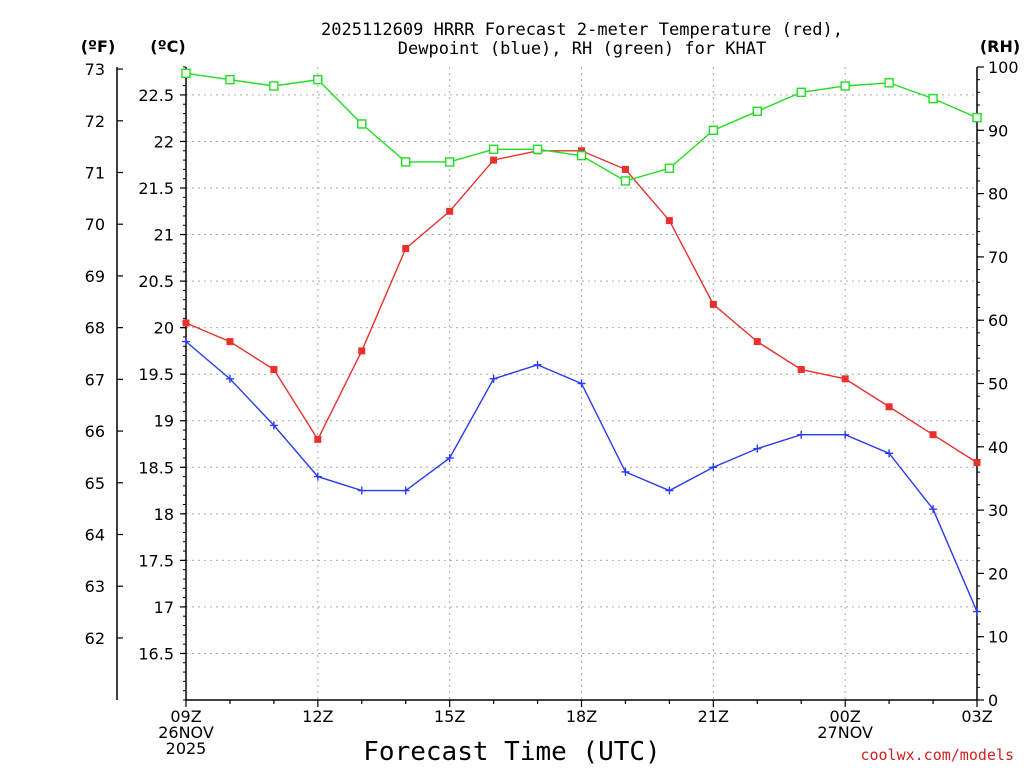  I want to click on fahrenheit-tick-label: 71, so click(95, 173).